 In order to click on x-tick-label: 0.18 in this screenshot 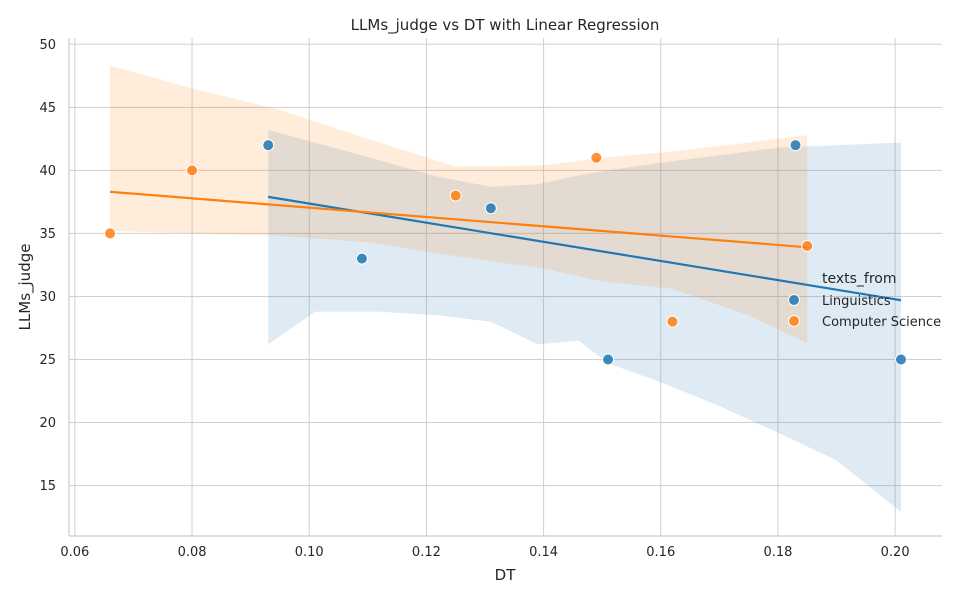, I will do `click(777, 552)`.